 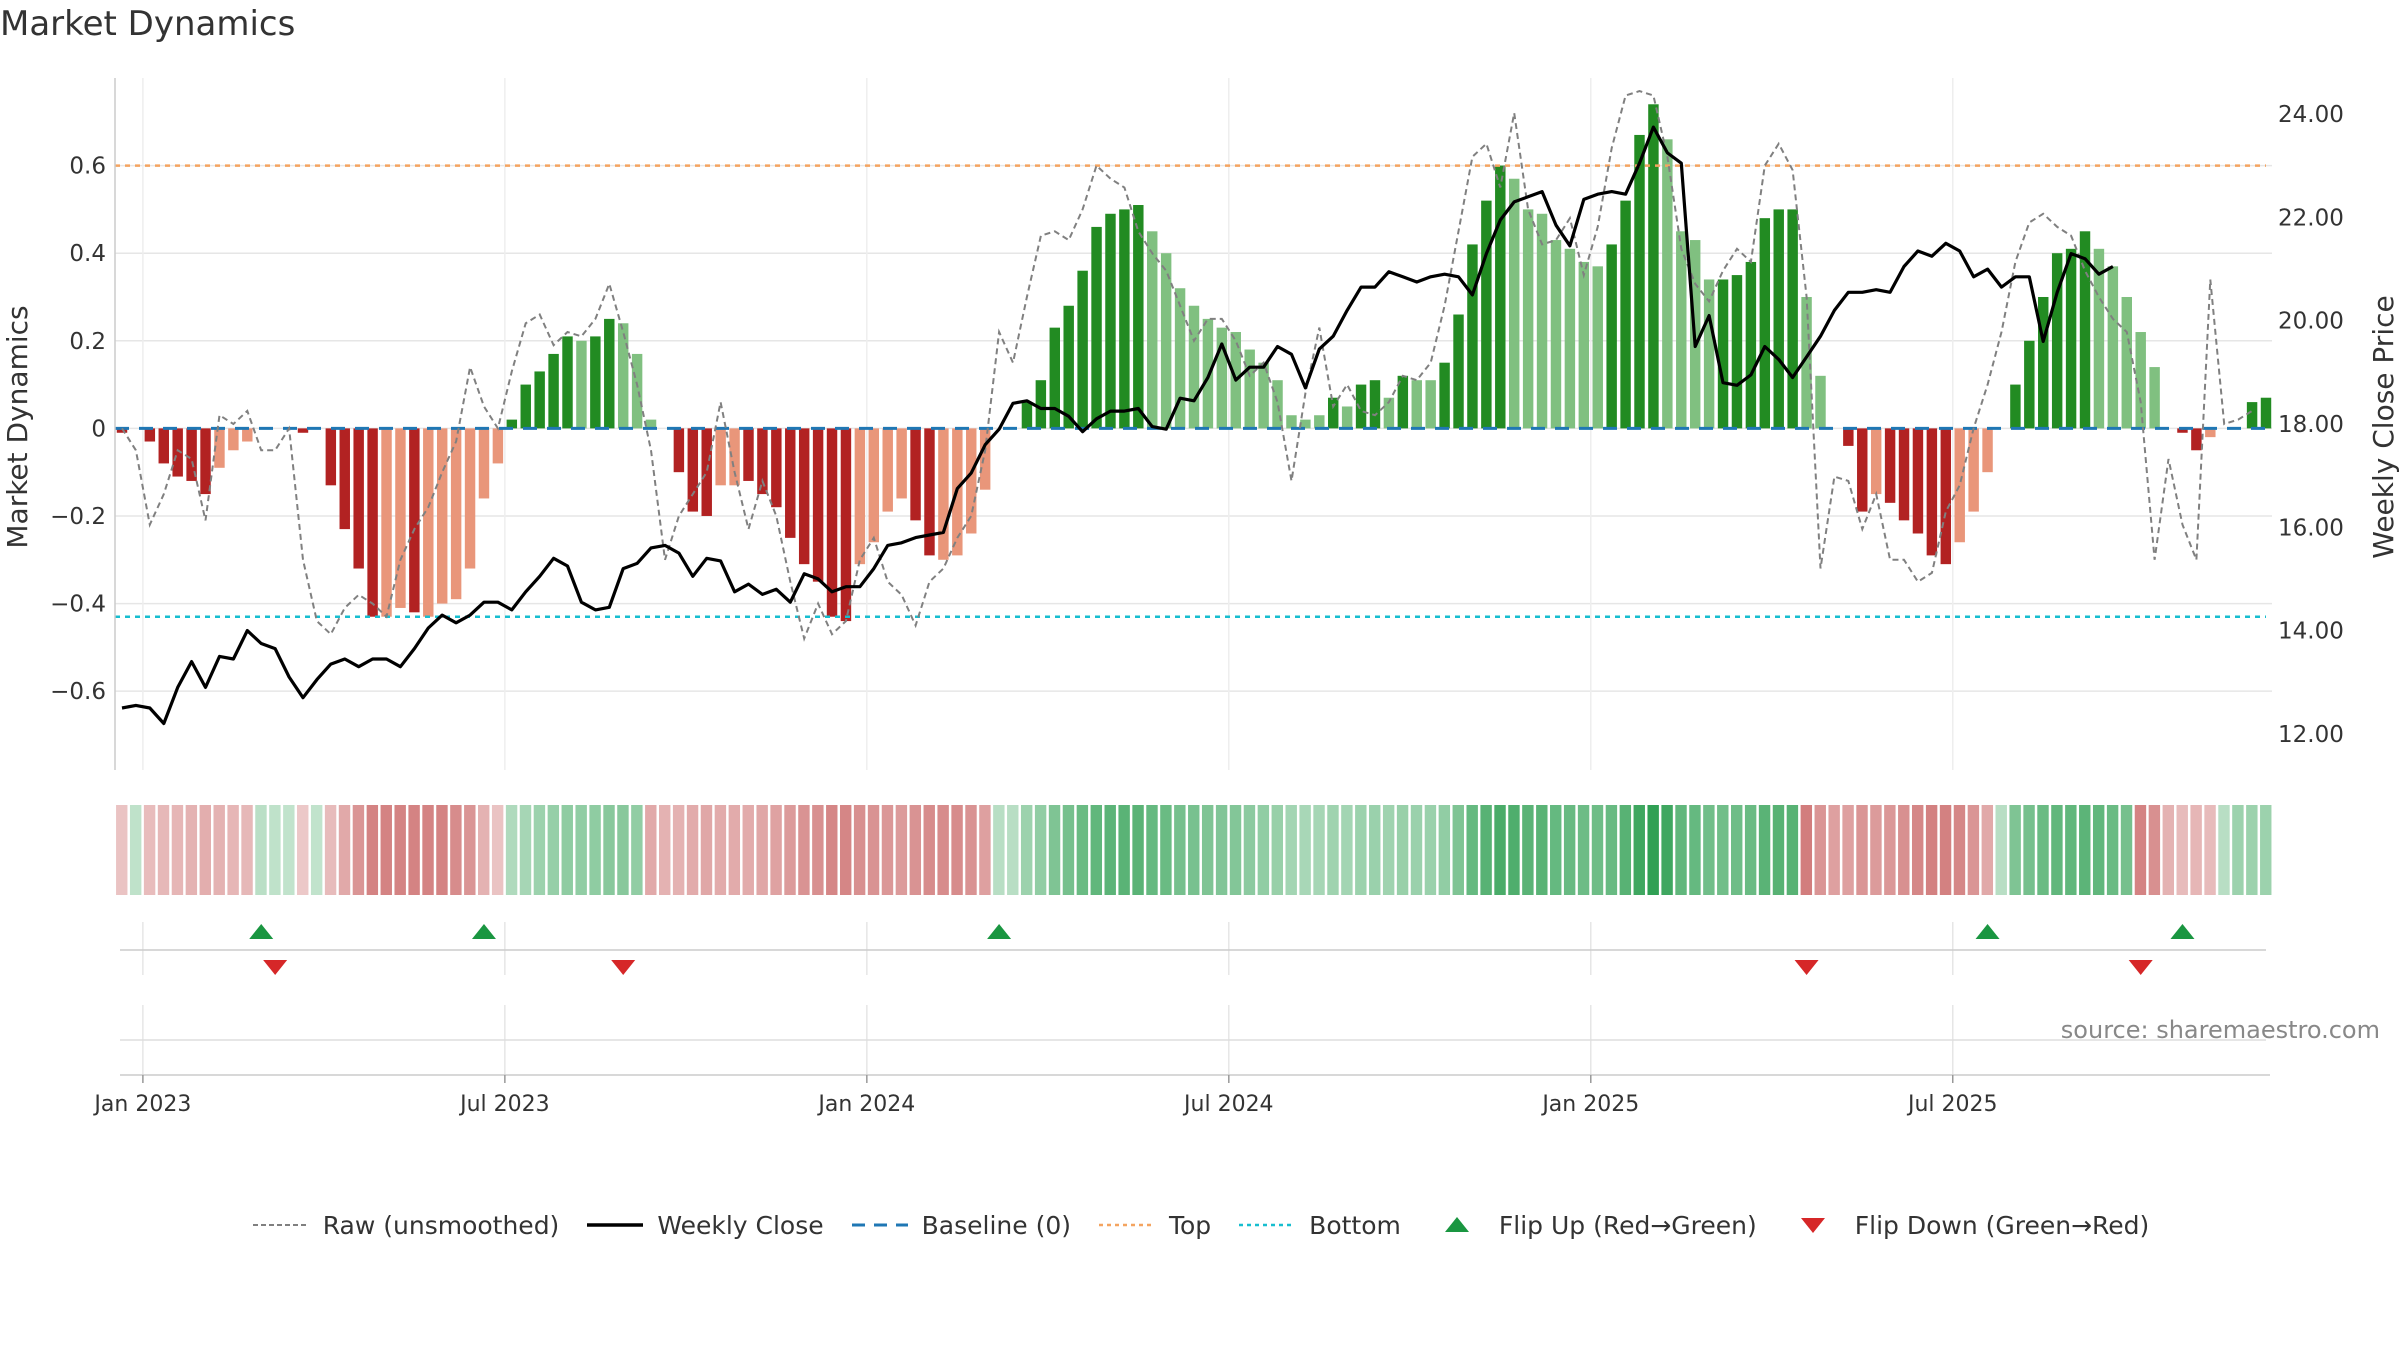 I want to click on y2-tick-label: 14.00, so click(x=2311, y=632).